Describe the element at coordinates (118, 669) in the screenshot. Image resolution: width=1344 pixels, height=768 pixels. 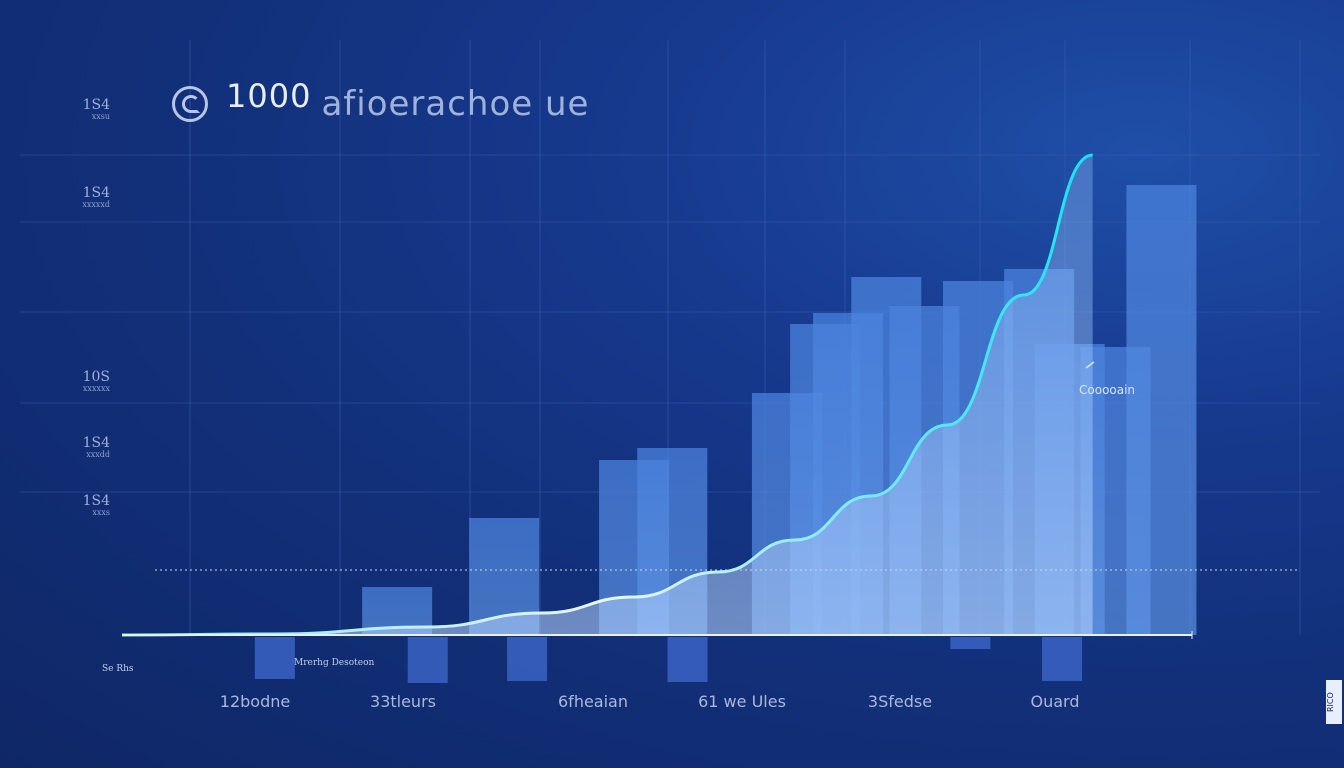
I see `left-small-label: Se Rhs` at that location.